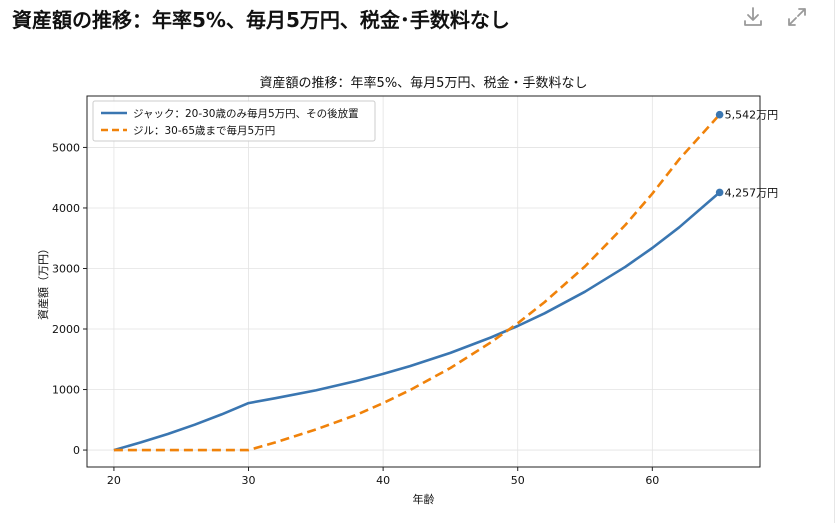 This screenshot has width=835, height=523. I want to click on chart-title: 資産額の推移：年率5%、毎月5万円、税金・手数料なし, so click(424, 83).